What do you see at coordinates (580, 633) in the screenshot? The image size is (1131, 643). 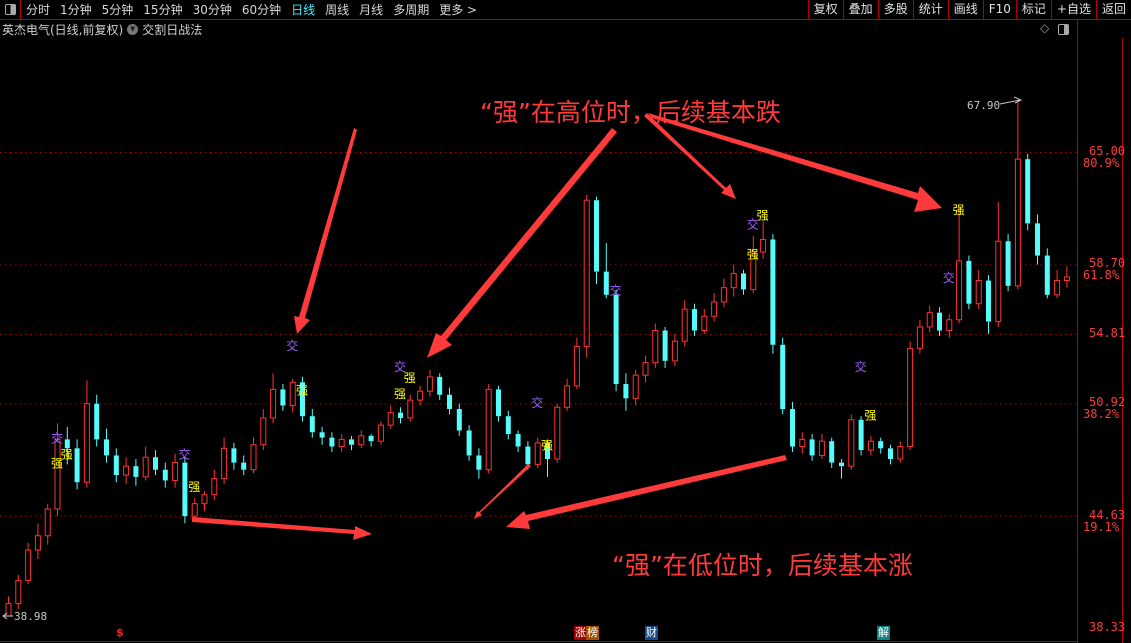 I see `marker-zhang: 涨` at bounding box center [580, 633].